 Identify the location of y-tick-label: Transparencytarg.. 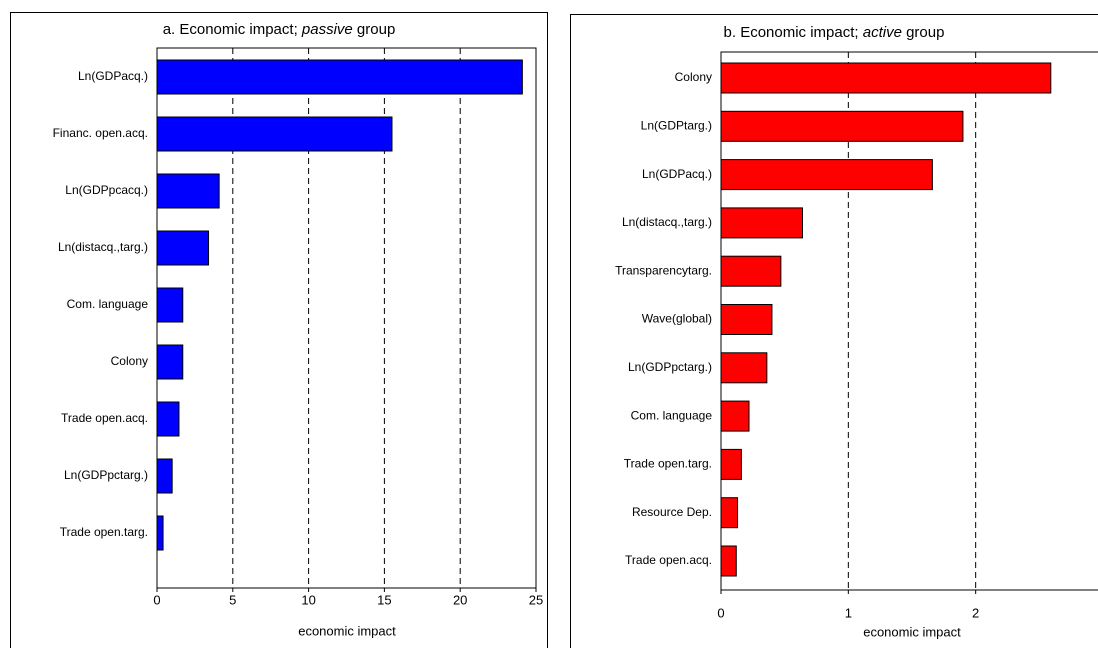
(663, 270).